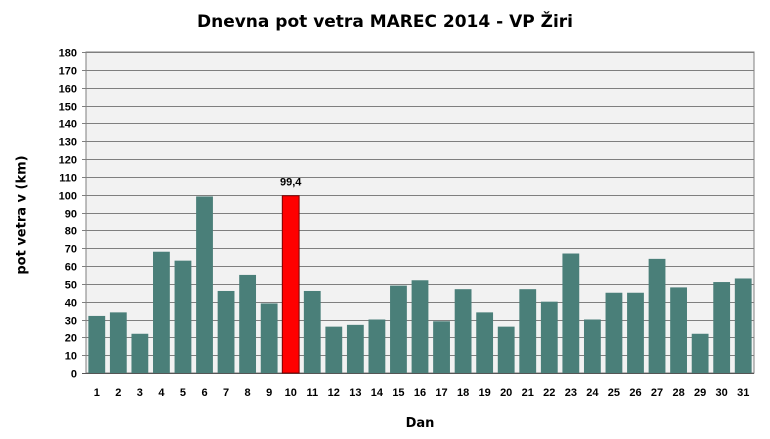 Image resolution: width=770 pixels, height=439 pixels. Describe the element at coordinates (549, 393) in the screenshot. I see `x-tick-label: 22` at that location.